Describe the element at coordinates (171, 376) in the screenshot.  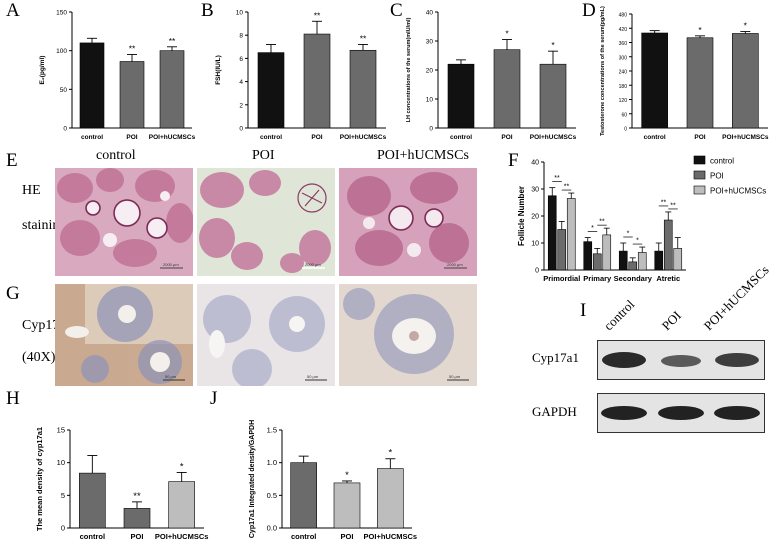
I see `ihc-scale-control: 50 μm` at that location.